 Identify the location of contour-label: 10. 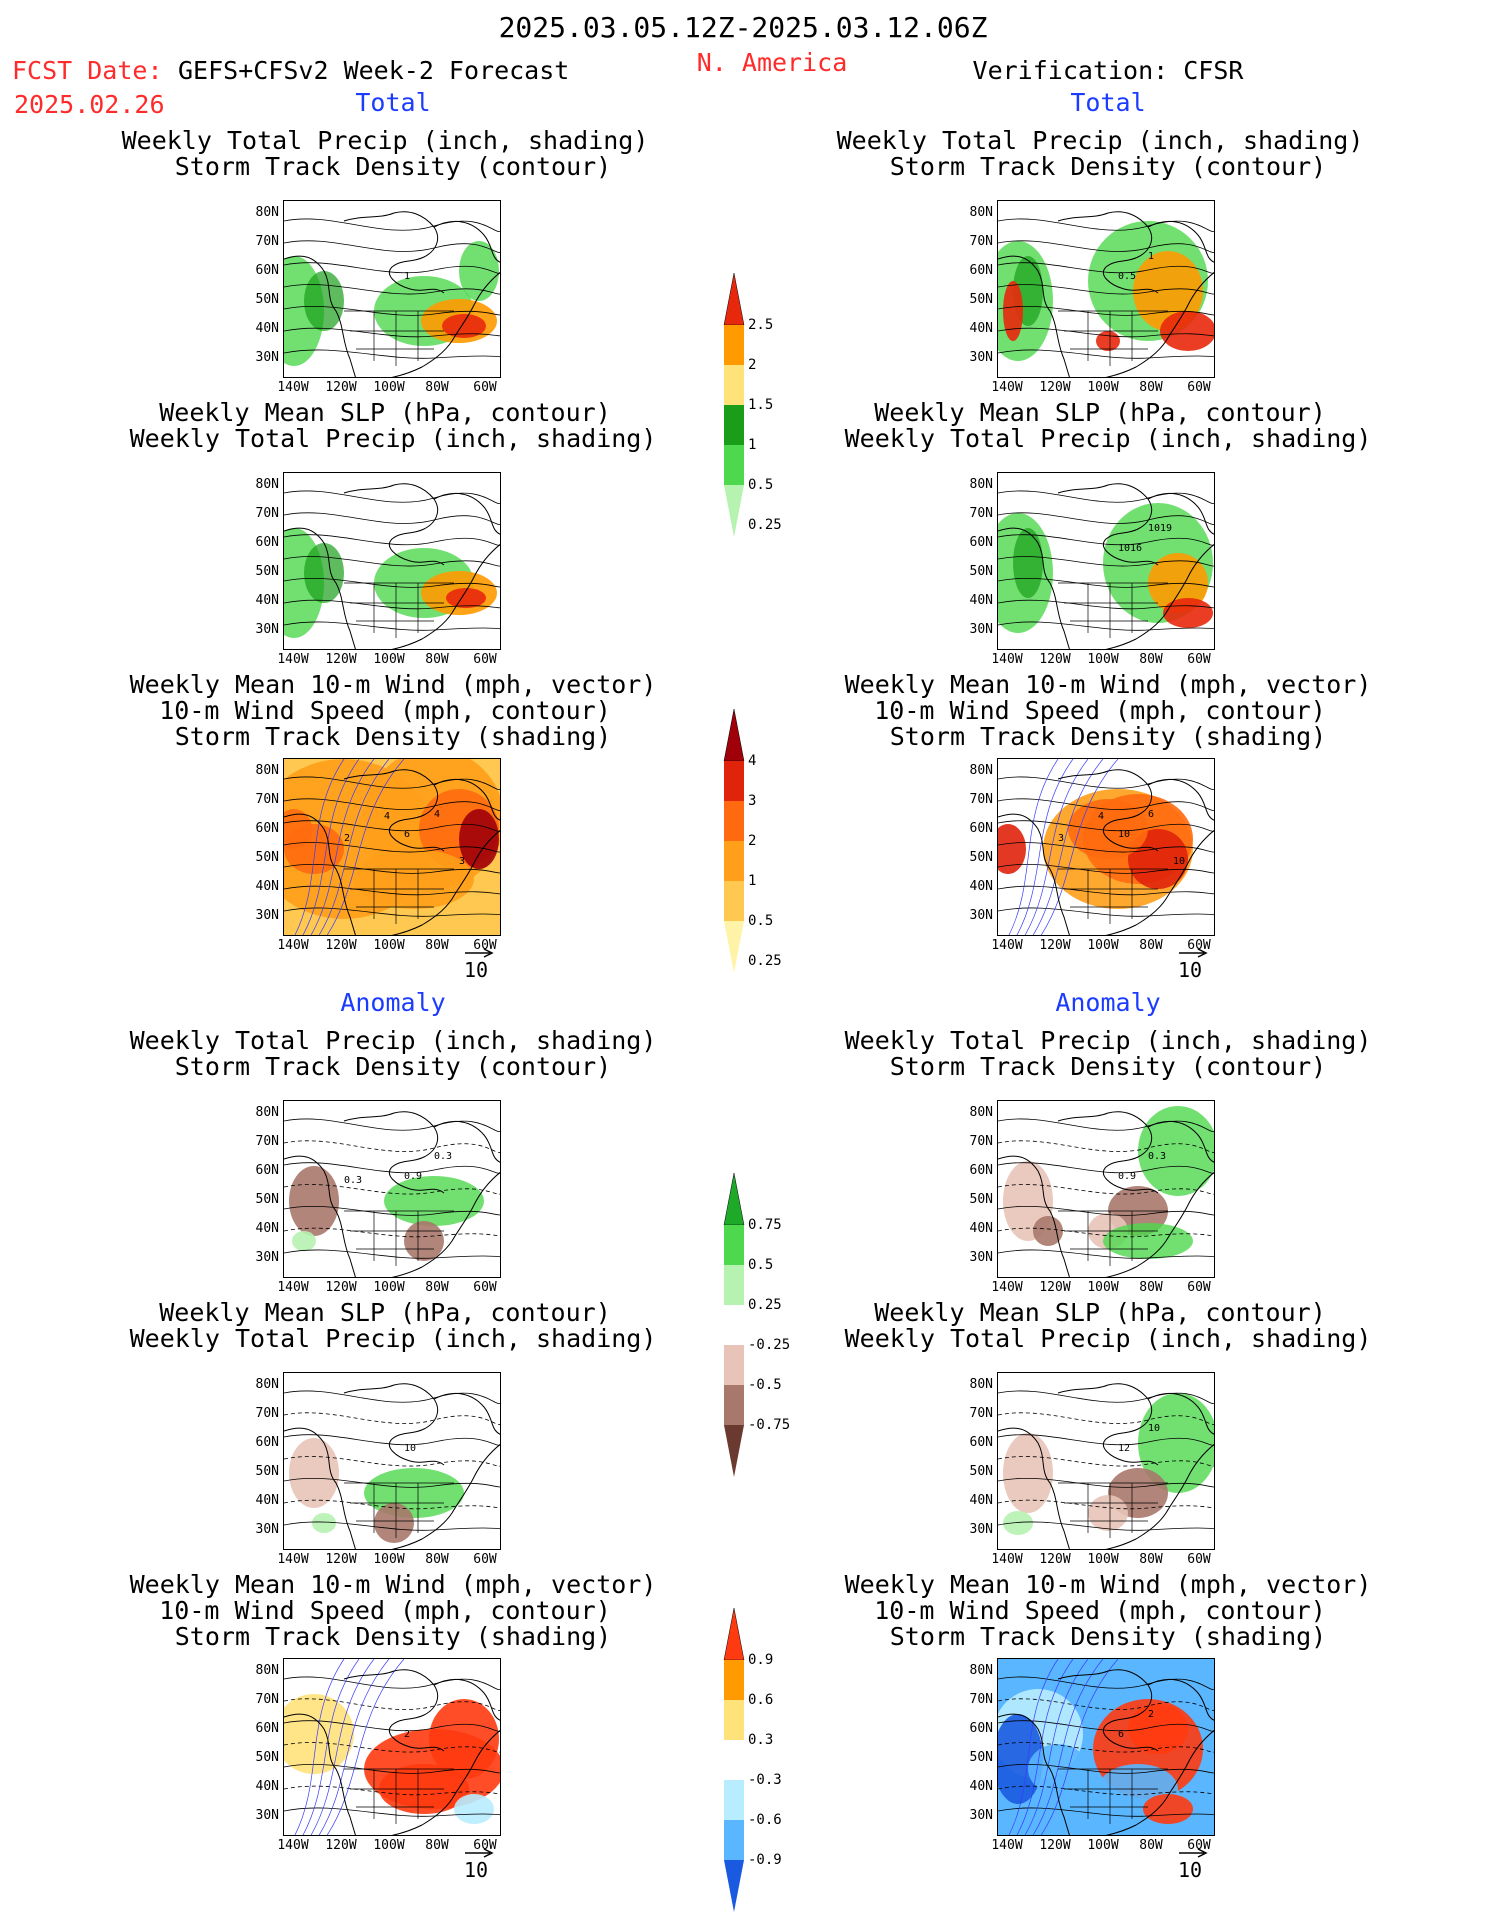
(1154, 1428).